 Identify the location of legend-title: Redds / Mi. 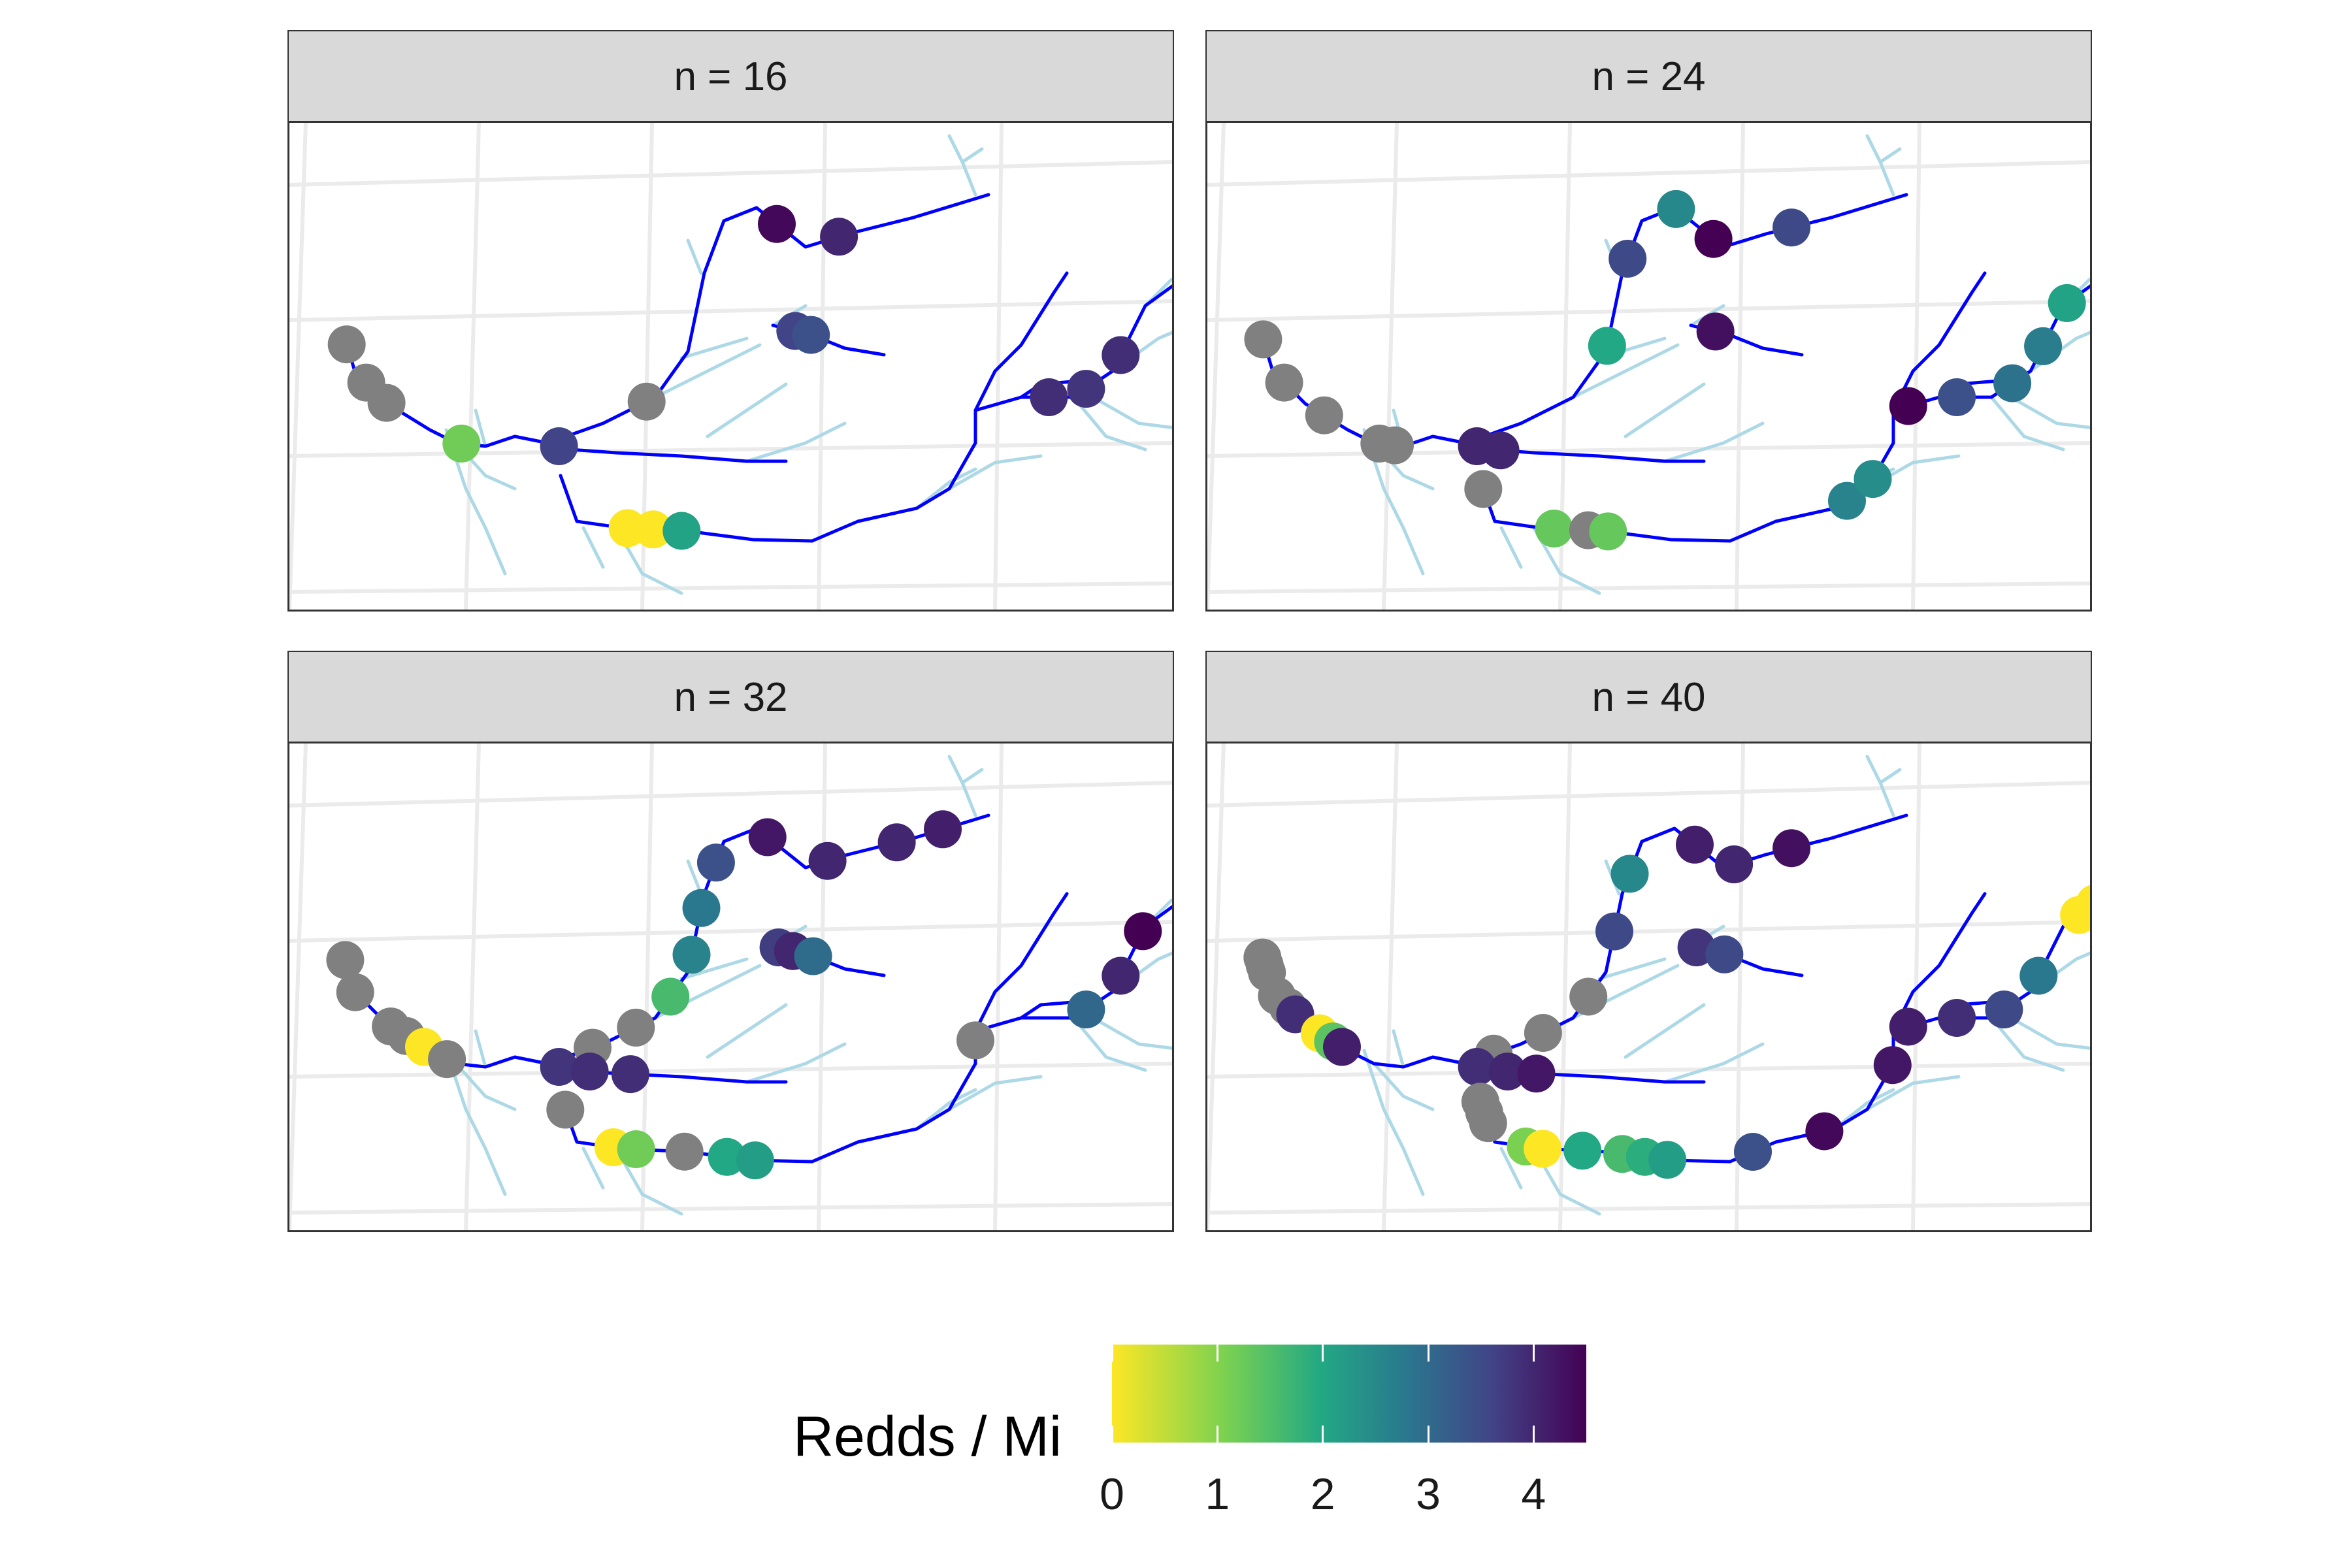
(927, 1436).